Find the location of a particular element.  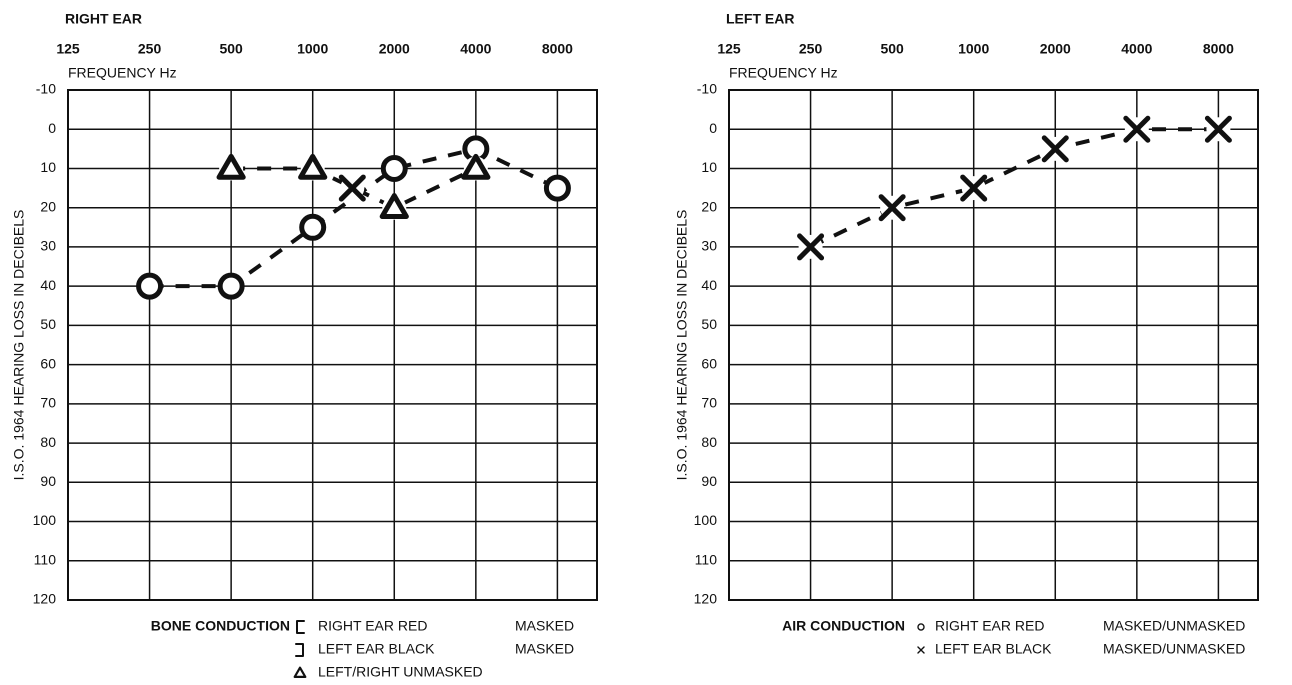

legend-text: LEFT/RIGHT UNMASKED is located at coordinates (400, 672).